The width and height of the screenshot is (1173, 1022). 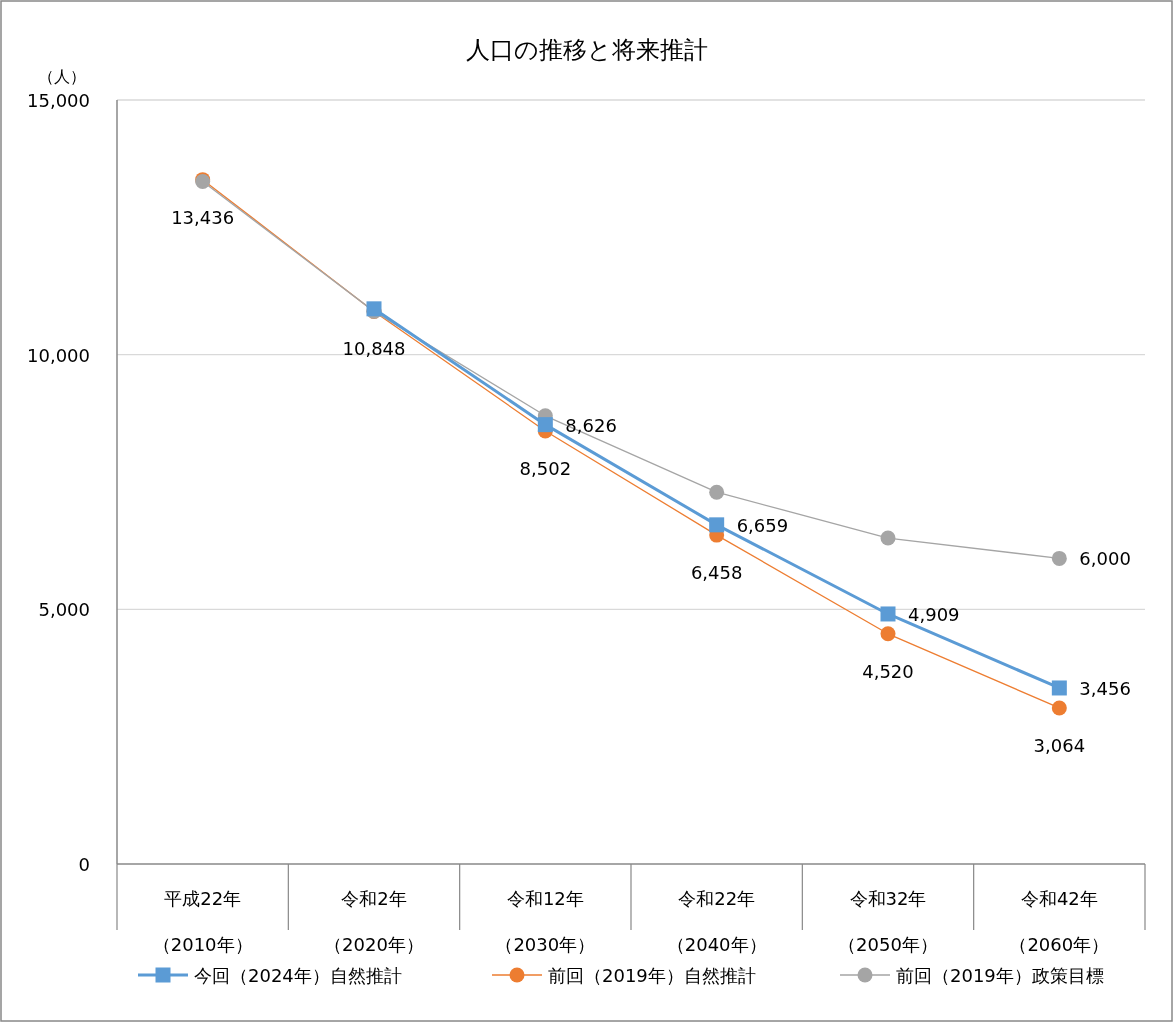 What do you see at coordinates (374, 349) in the screenshot?
I see `data-label: 10,848` at bounding box center [374, 349].